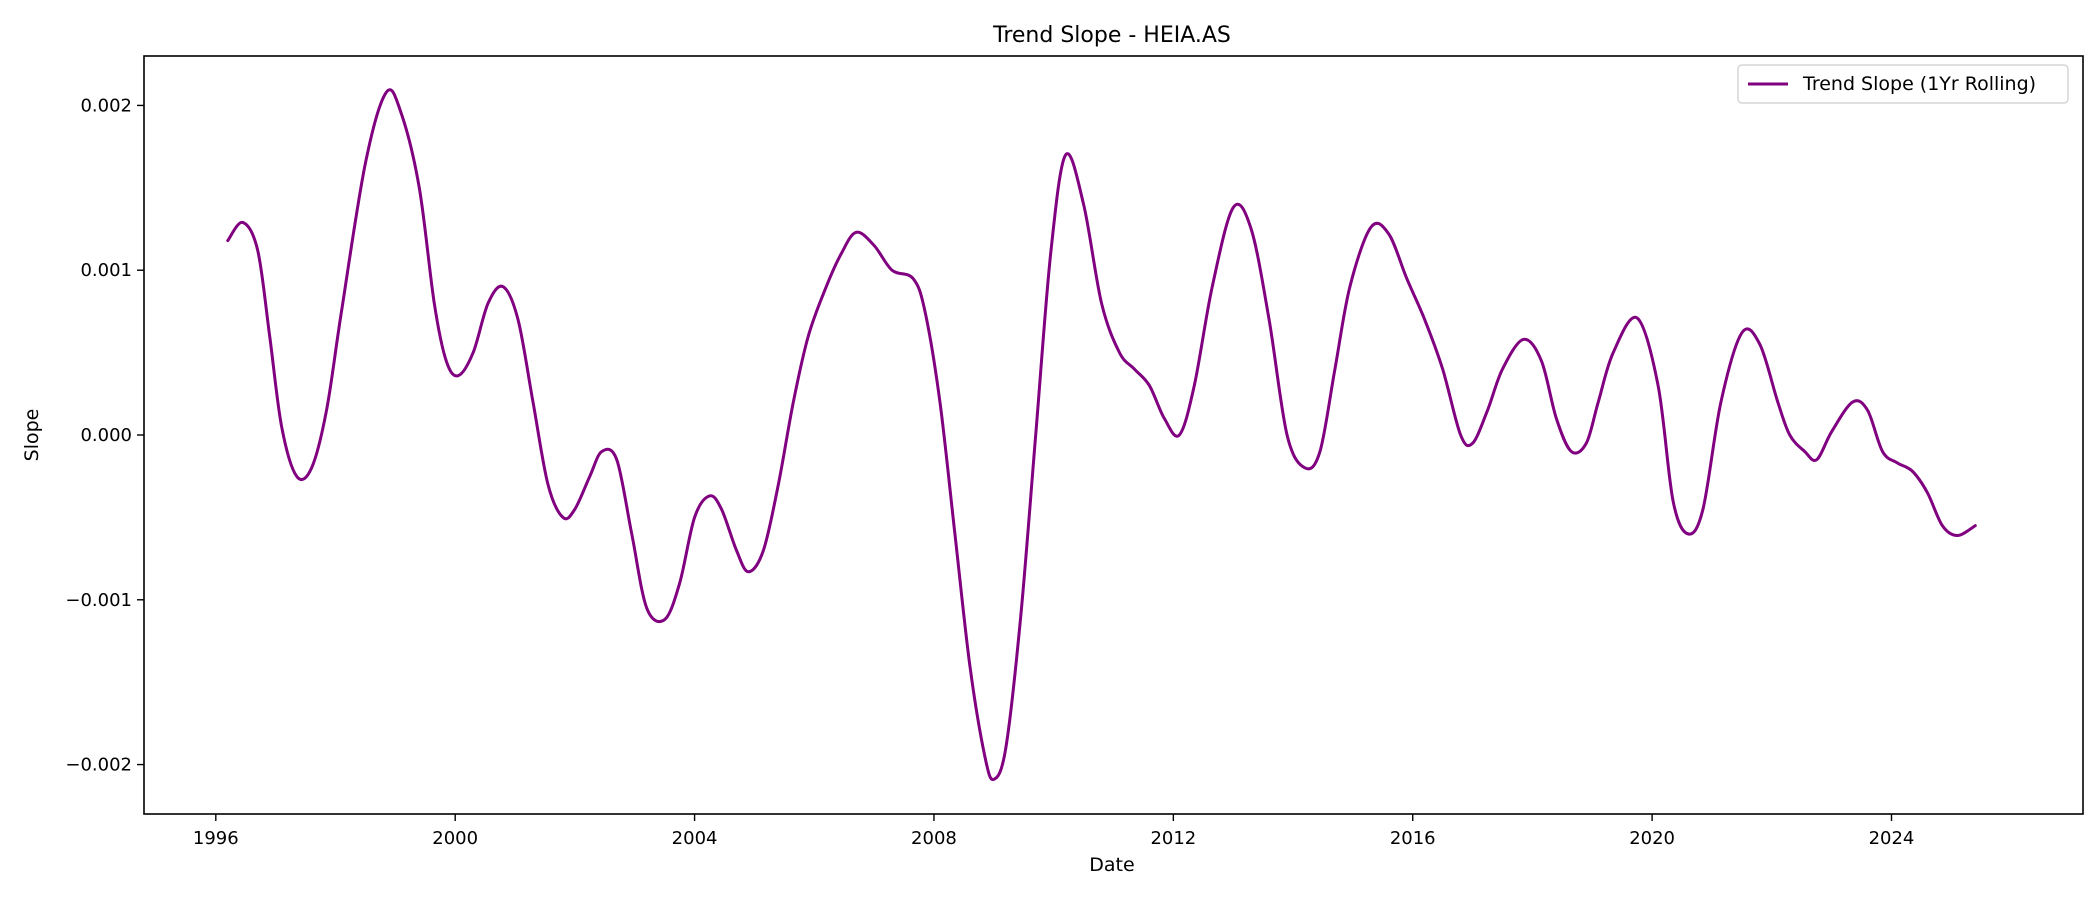 The width and height of the screenshot is (2100, 900). Describe the element at coordinates (1111, 865) in the screenshot. I see `x-axis-label: Date` at that location.